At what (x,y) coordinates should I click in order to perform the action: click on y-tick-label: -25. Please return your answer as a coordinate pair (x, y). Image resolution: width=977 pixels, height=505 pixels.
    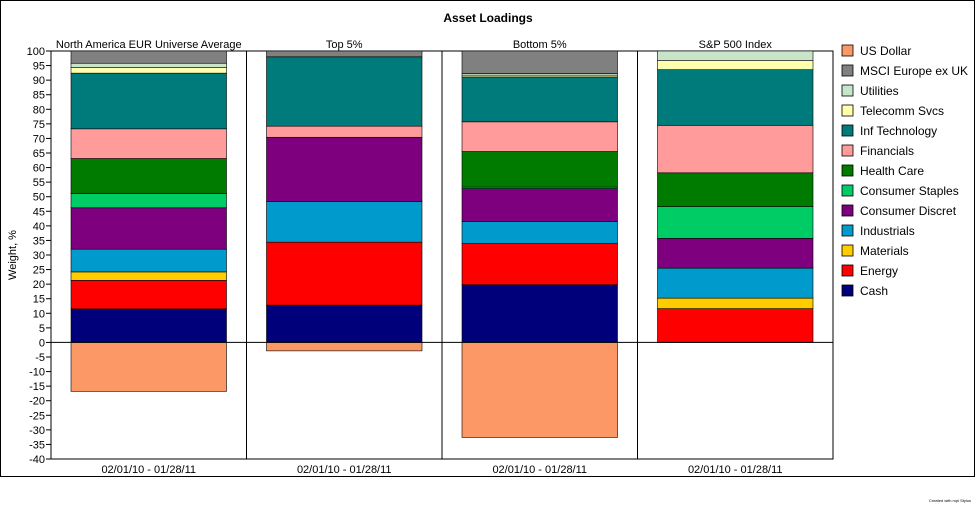
    Looking at the image, I should click on (37, 416).